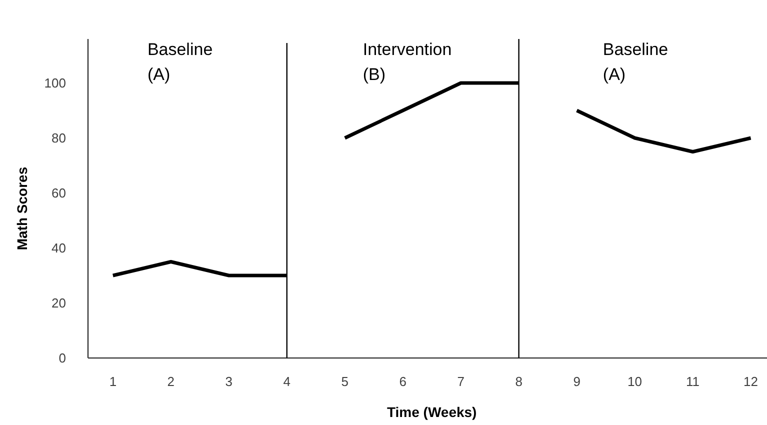  I want to click on x-tick-label: 2, so click(171, 381).